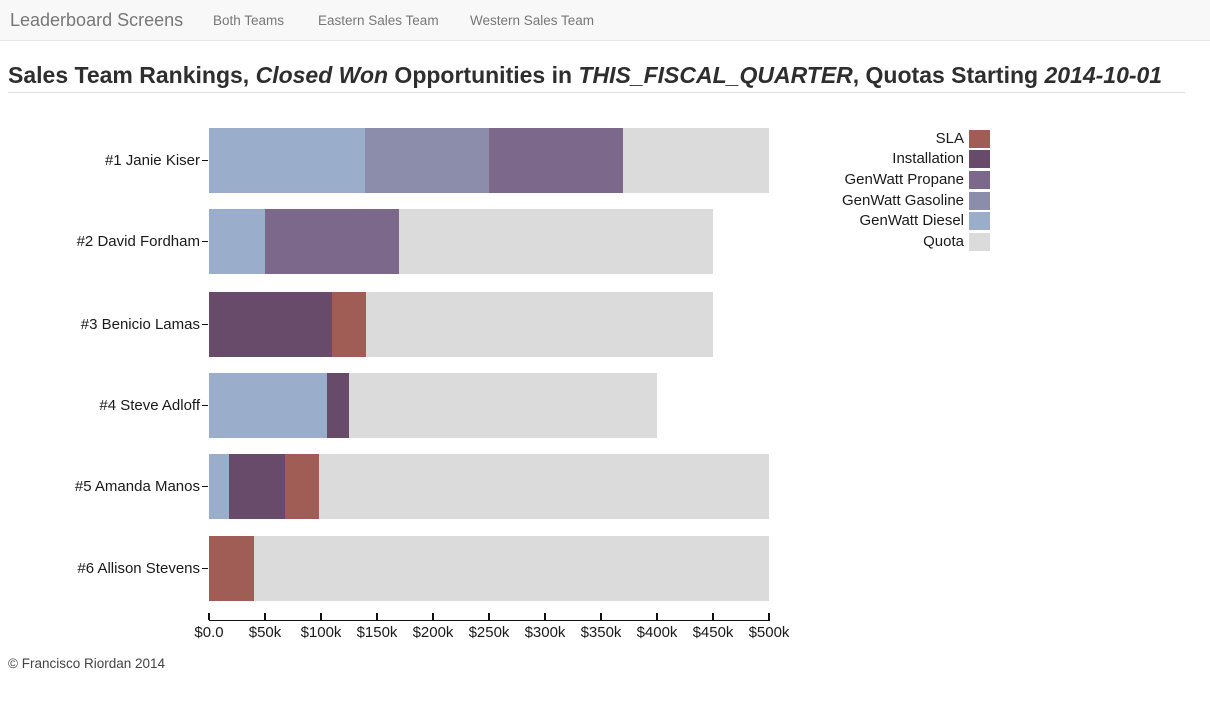  I want to click on y-axis-category-label: #2 David Fordham, so click(138, 241).